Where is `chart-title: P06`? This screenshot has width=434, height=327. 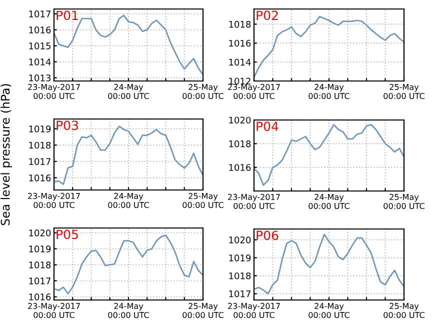 chart-title: P06 is located at coordinates (267, 235).